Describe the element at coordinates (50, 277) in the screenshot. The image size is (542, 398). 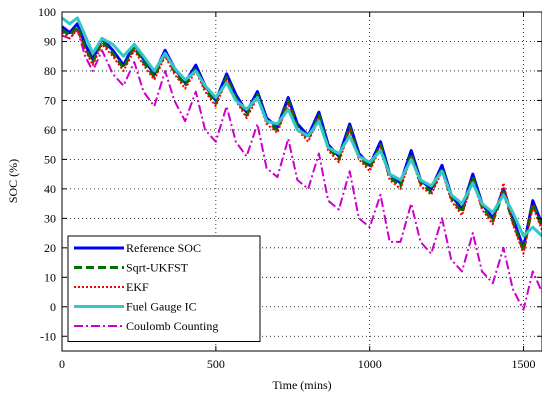
I see `y-tick-label: 10` at that location.